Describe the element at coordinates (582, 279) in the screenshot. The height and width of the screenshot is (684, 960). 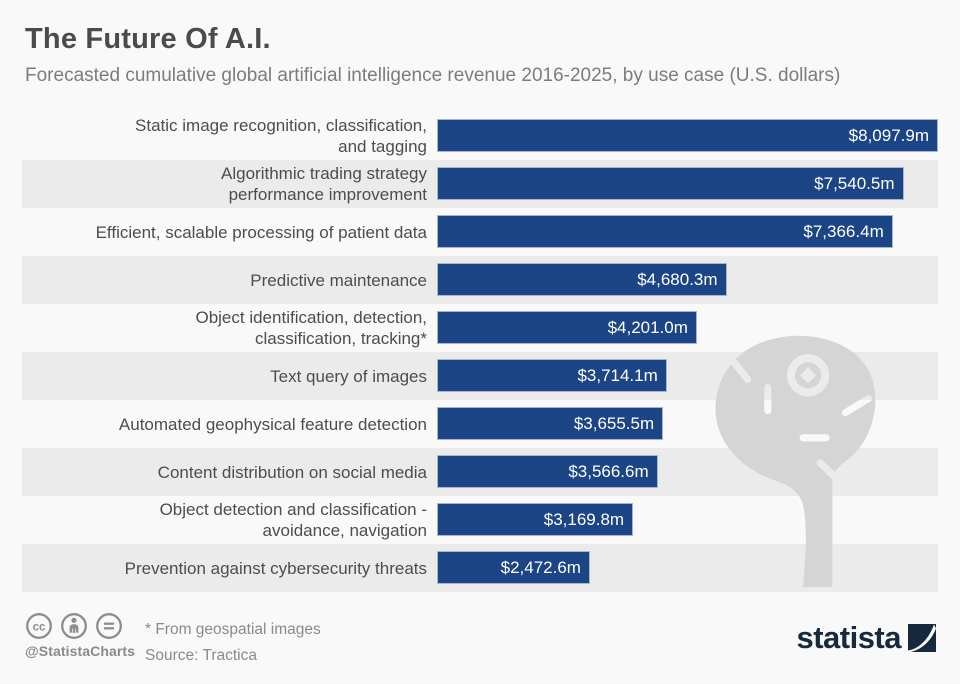
I see `bar: $4,680.3m` at that location.